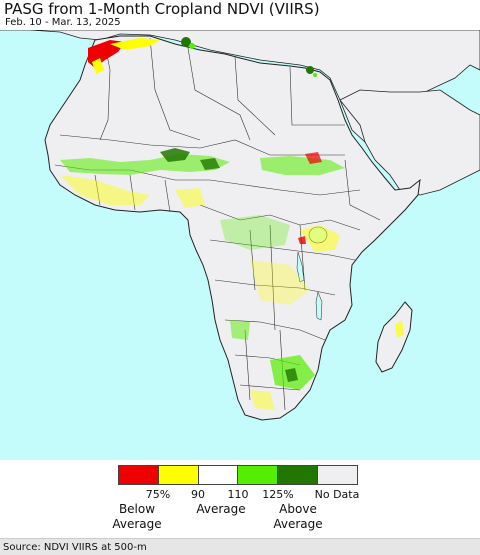 The width and height of the screenshot is (480, 555). I want to click on legend-swatch-no-data, so click(337, 475).